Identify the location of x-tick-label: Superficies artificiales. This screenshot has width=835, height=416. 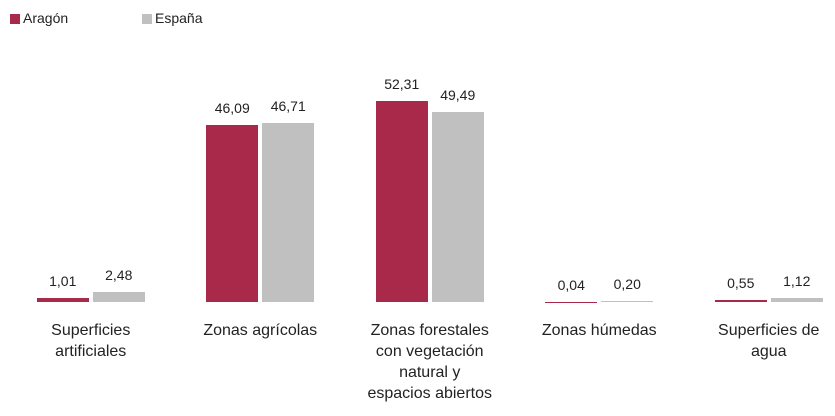
(91, 341).